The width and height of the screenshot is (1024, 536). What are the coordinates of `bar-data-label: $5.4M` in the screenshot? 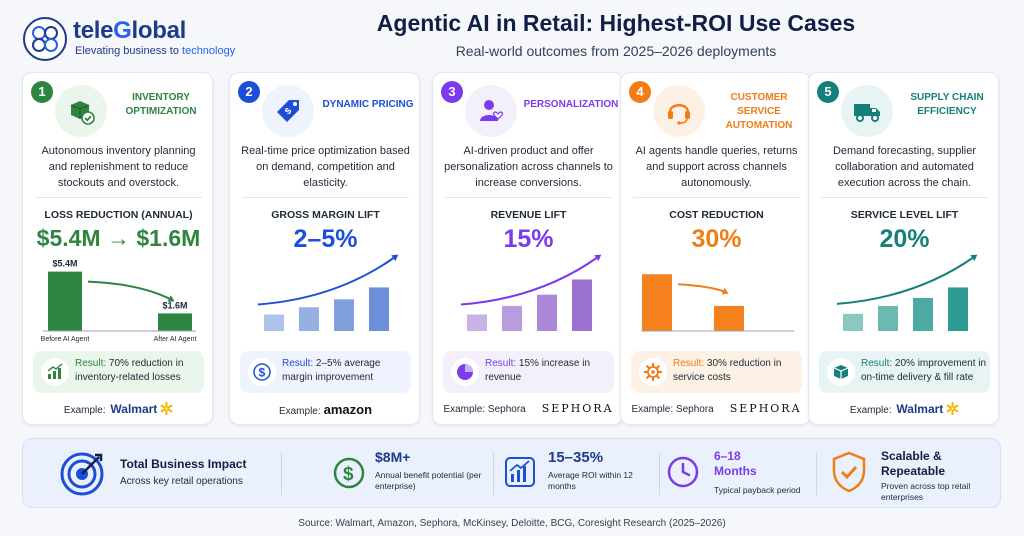 It's located at (64, 264).